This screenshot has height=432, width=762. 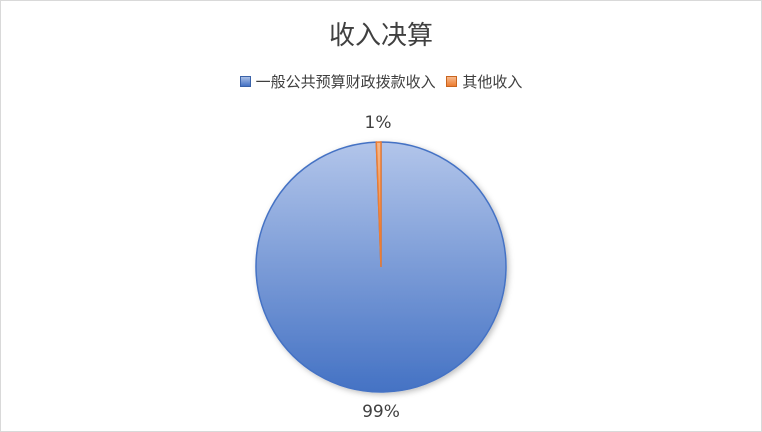 I want to click on legend: 一般公共预算财政拨款收入 其他收入, so click(x=381, y=81).